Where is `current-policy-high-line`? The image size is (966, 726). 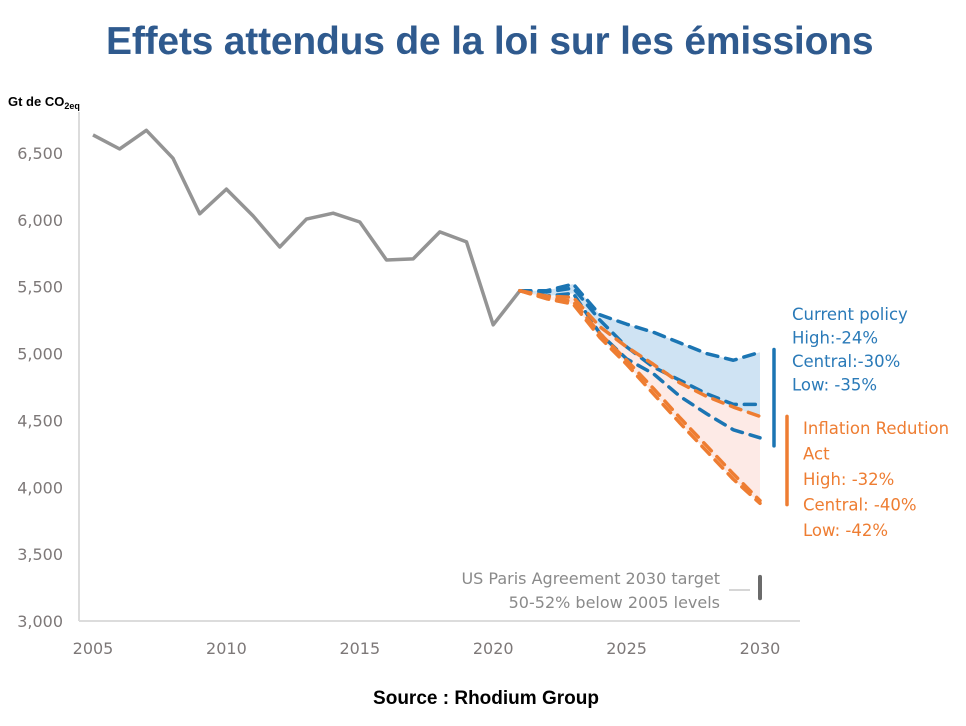
current-policy-high-line is located at coordinates (640, 322).